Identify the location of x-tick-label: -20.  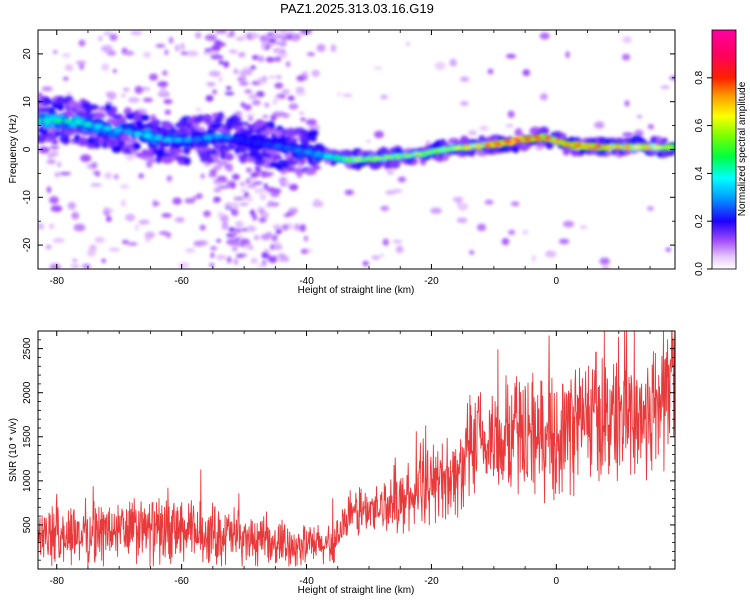
(431, 581).